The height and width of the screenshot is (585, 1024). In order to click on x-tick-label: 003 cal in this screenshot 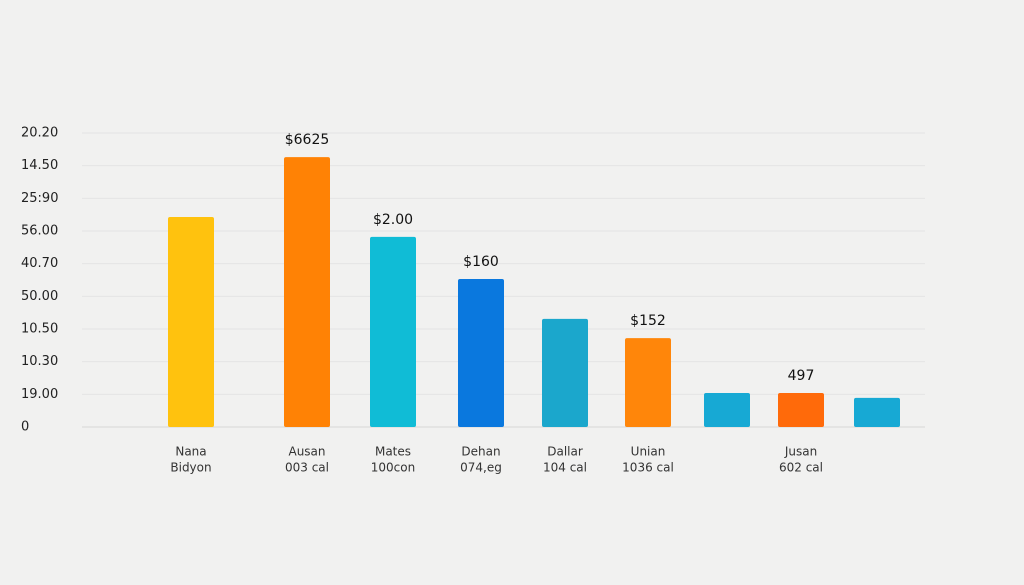, I will do `click(307, 468)`.